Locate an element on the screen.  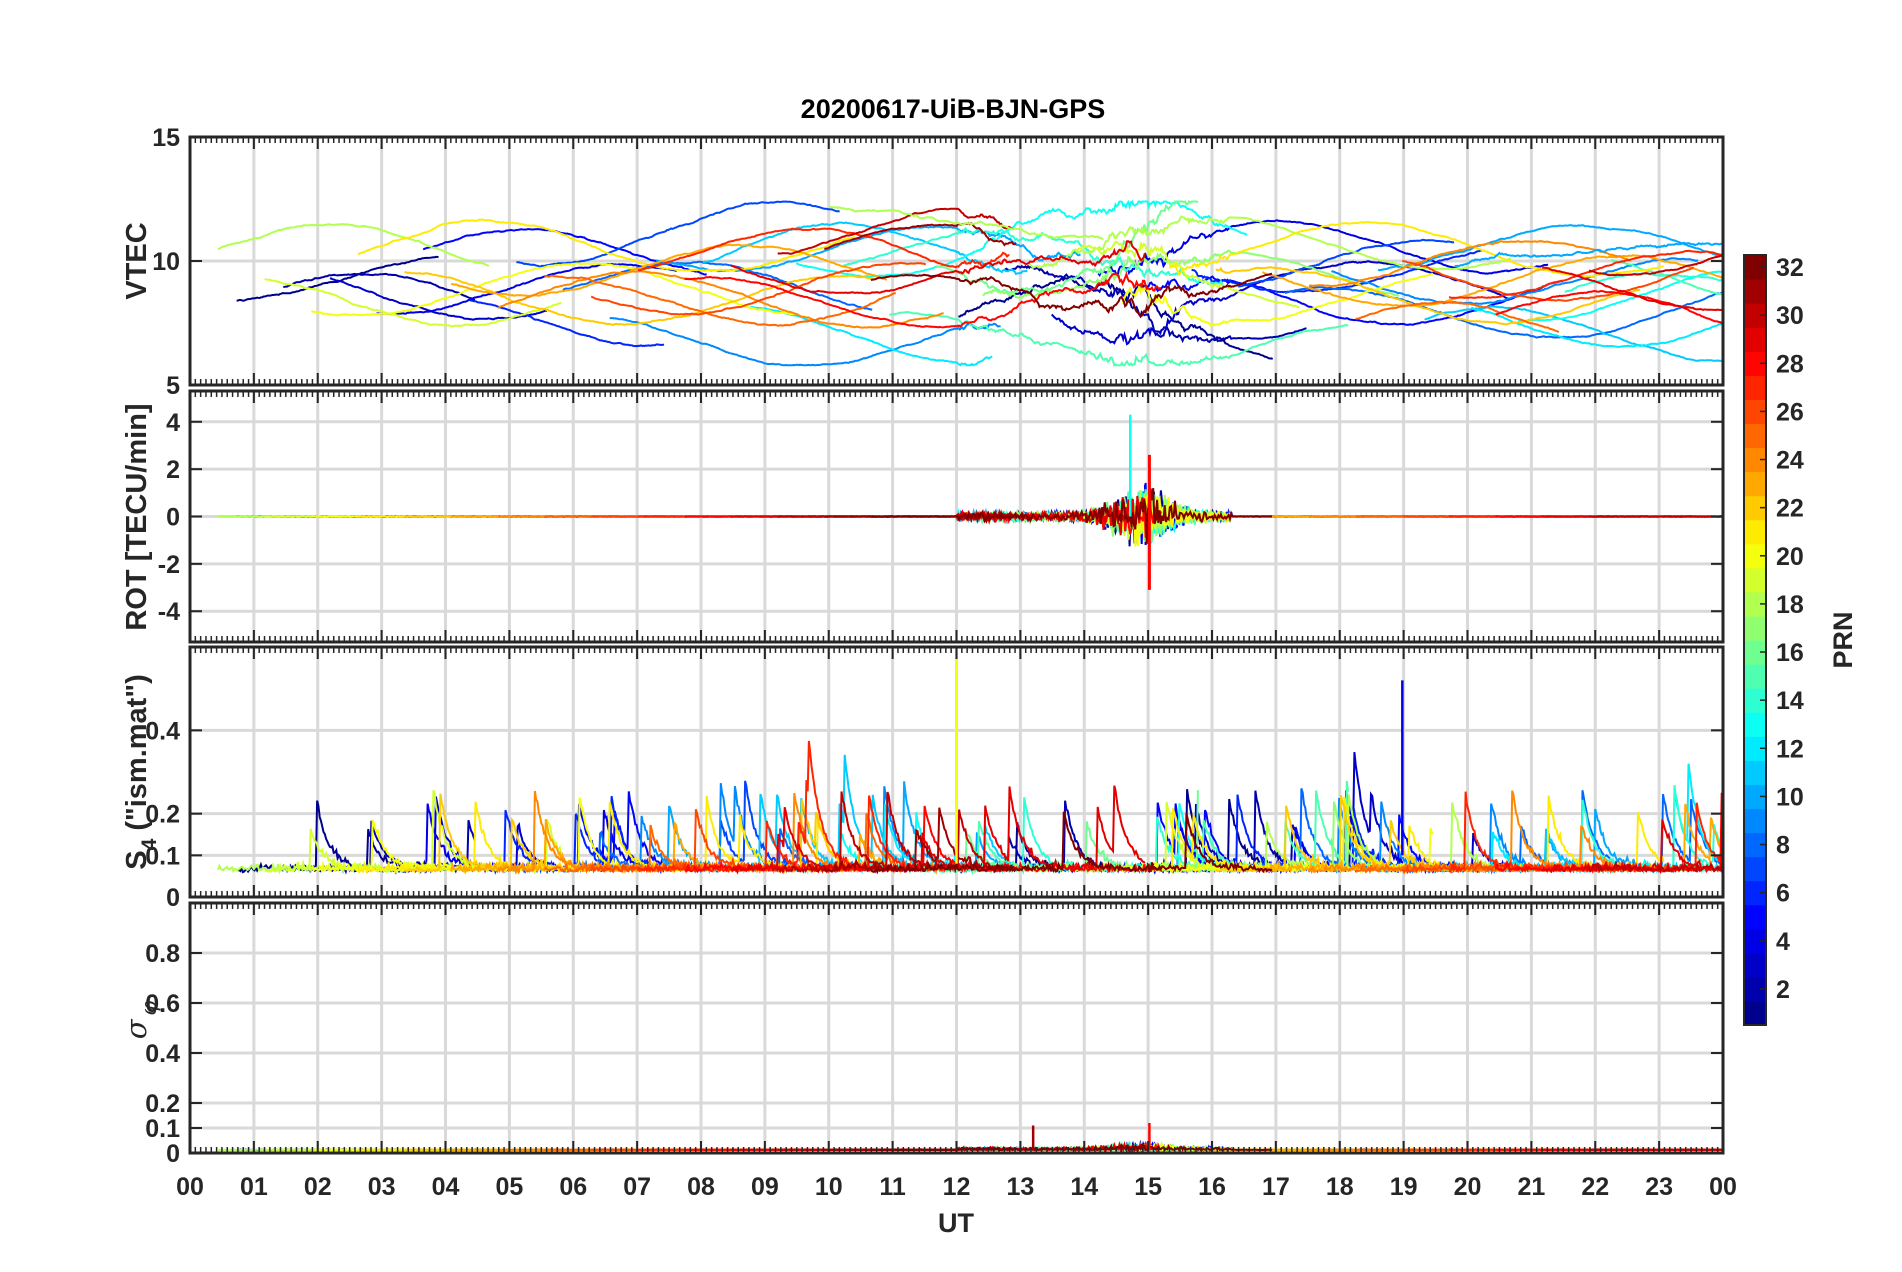
y-tick-label: -2 is located at coordinates (169, 565).